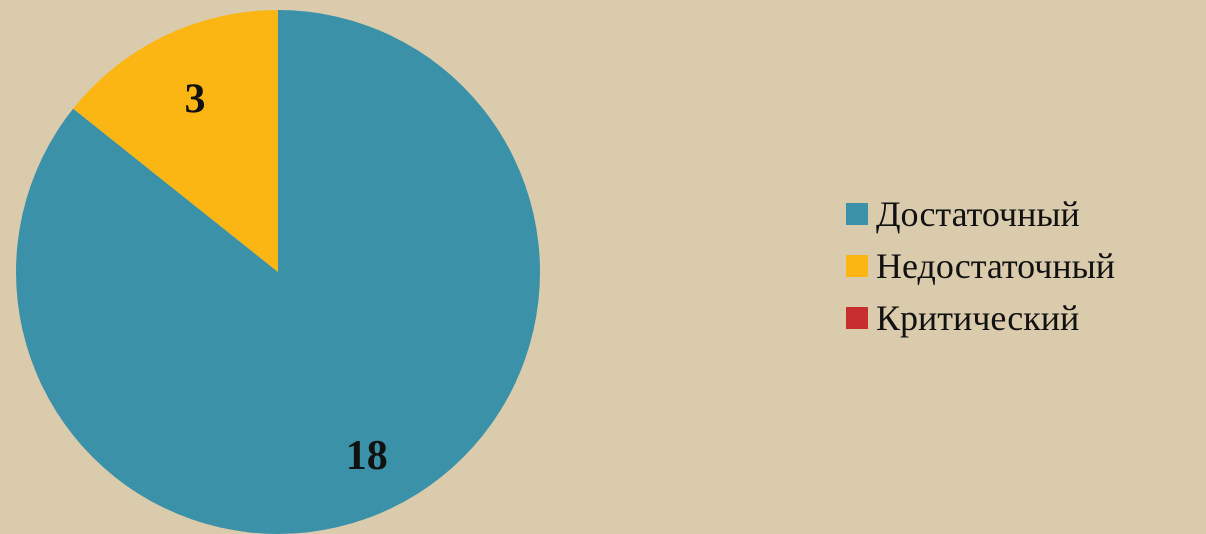 The width and height of the screenshot is (1206, 534). What do you see at coordinates (195, 100) in the screenshot?
I see `pie-data-label-1: 3` at bounding box center [195, 100].